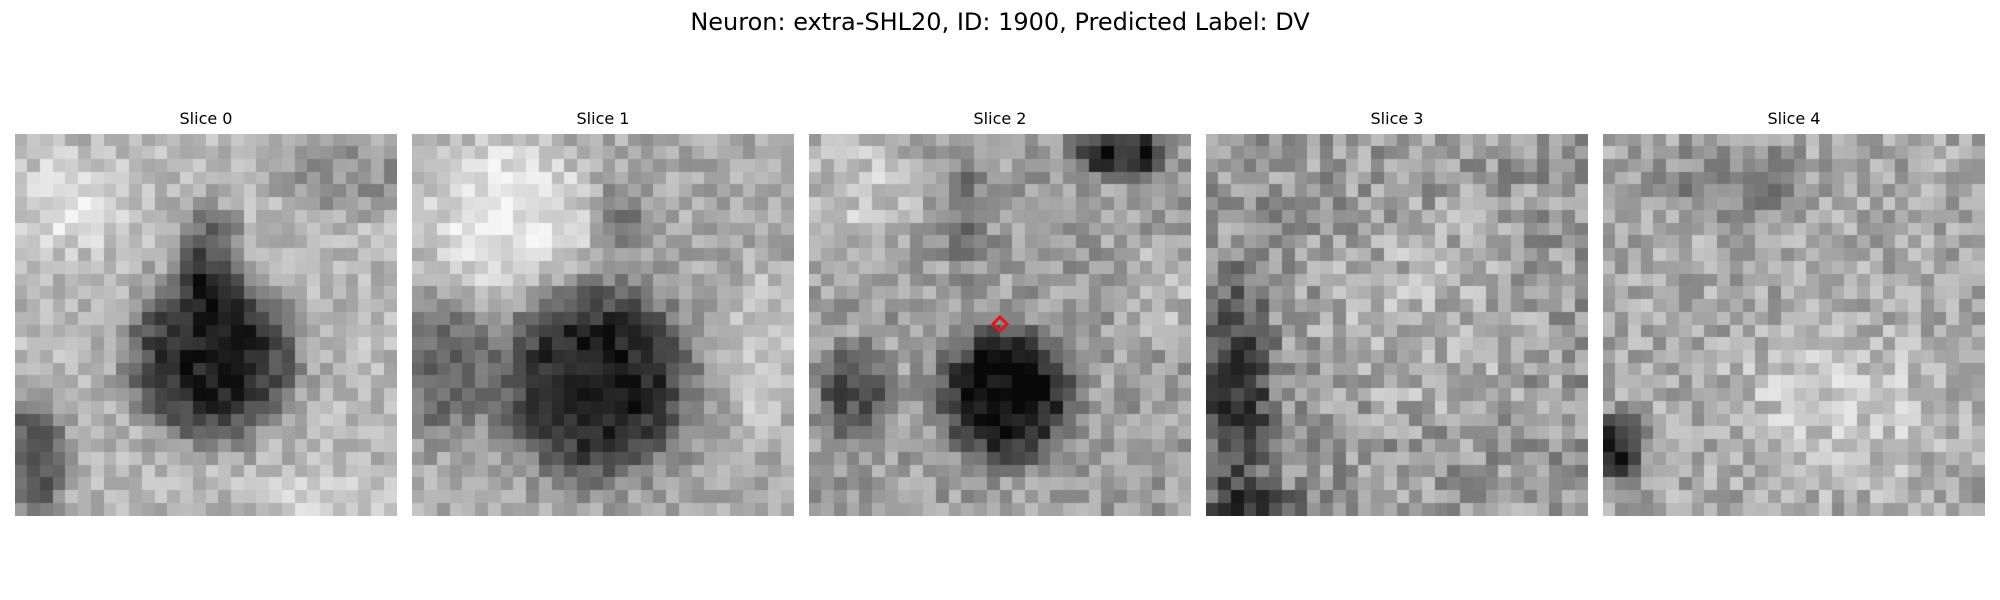 The width and height of the screenshot is (2000, 600). I want to click on slice-4-title: Slice 4, so click(1794, 118).